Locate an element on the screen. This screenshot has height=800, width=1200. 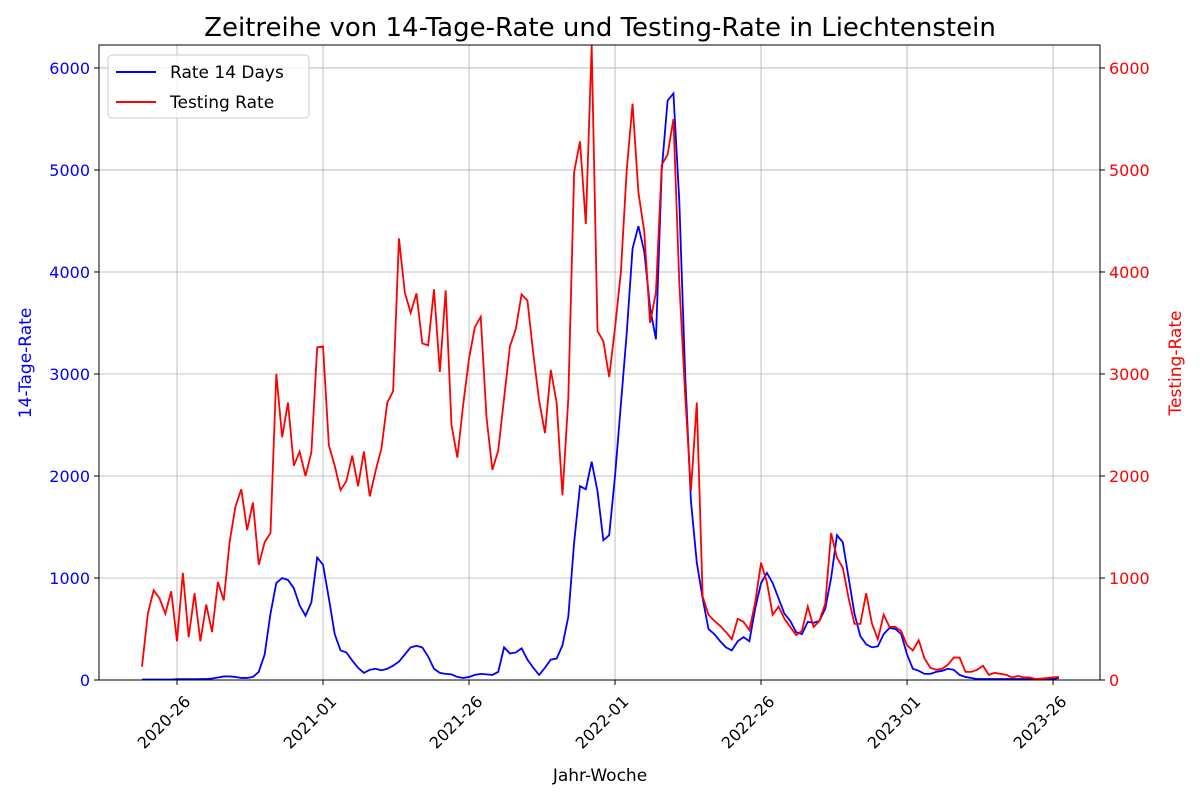
y-tick-label: 5000 is located at coordinates (69, 170).